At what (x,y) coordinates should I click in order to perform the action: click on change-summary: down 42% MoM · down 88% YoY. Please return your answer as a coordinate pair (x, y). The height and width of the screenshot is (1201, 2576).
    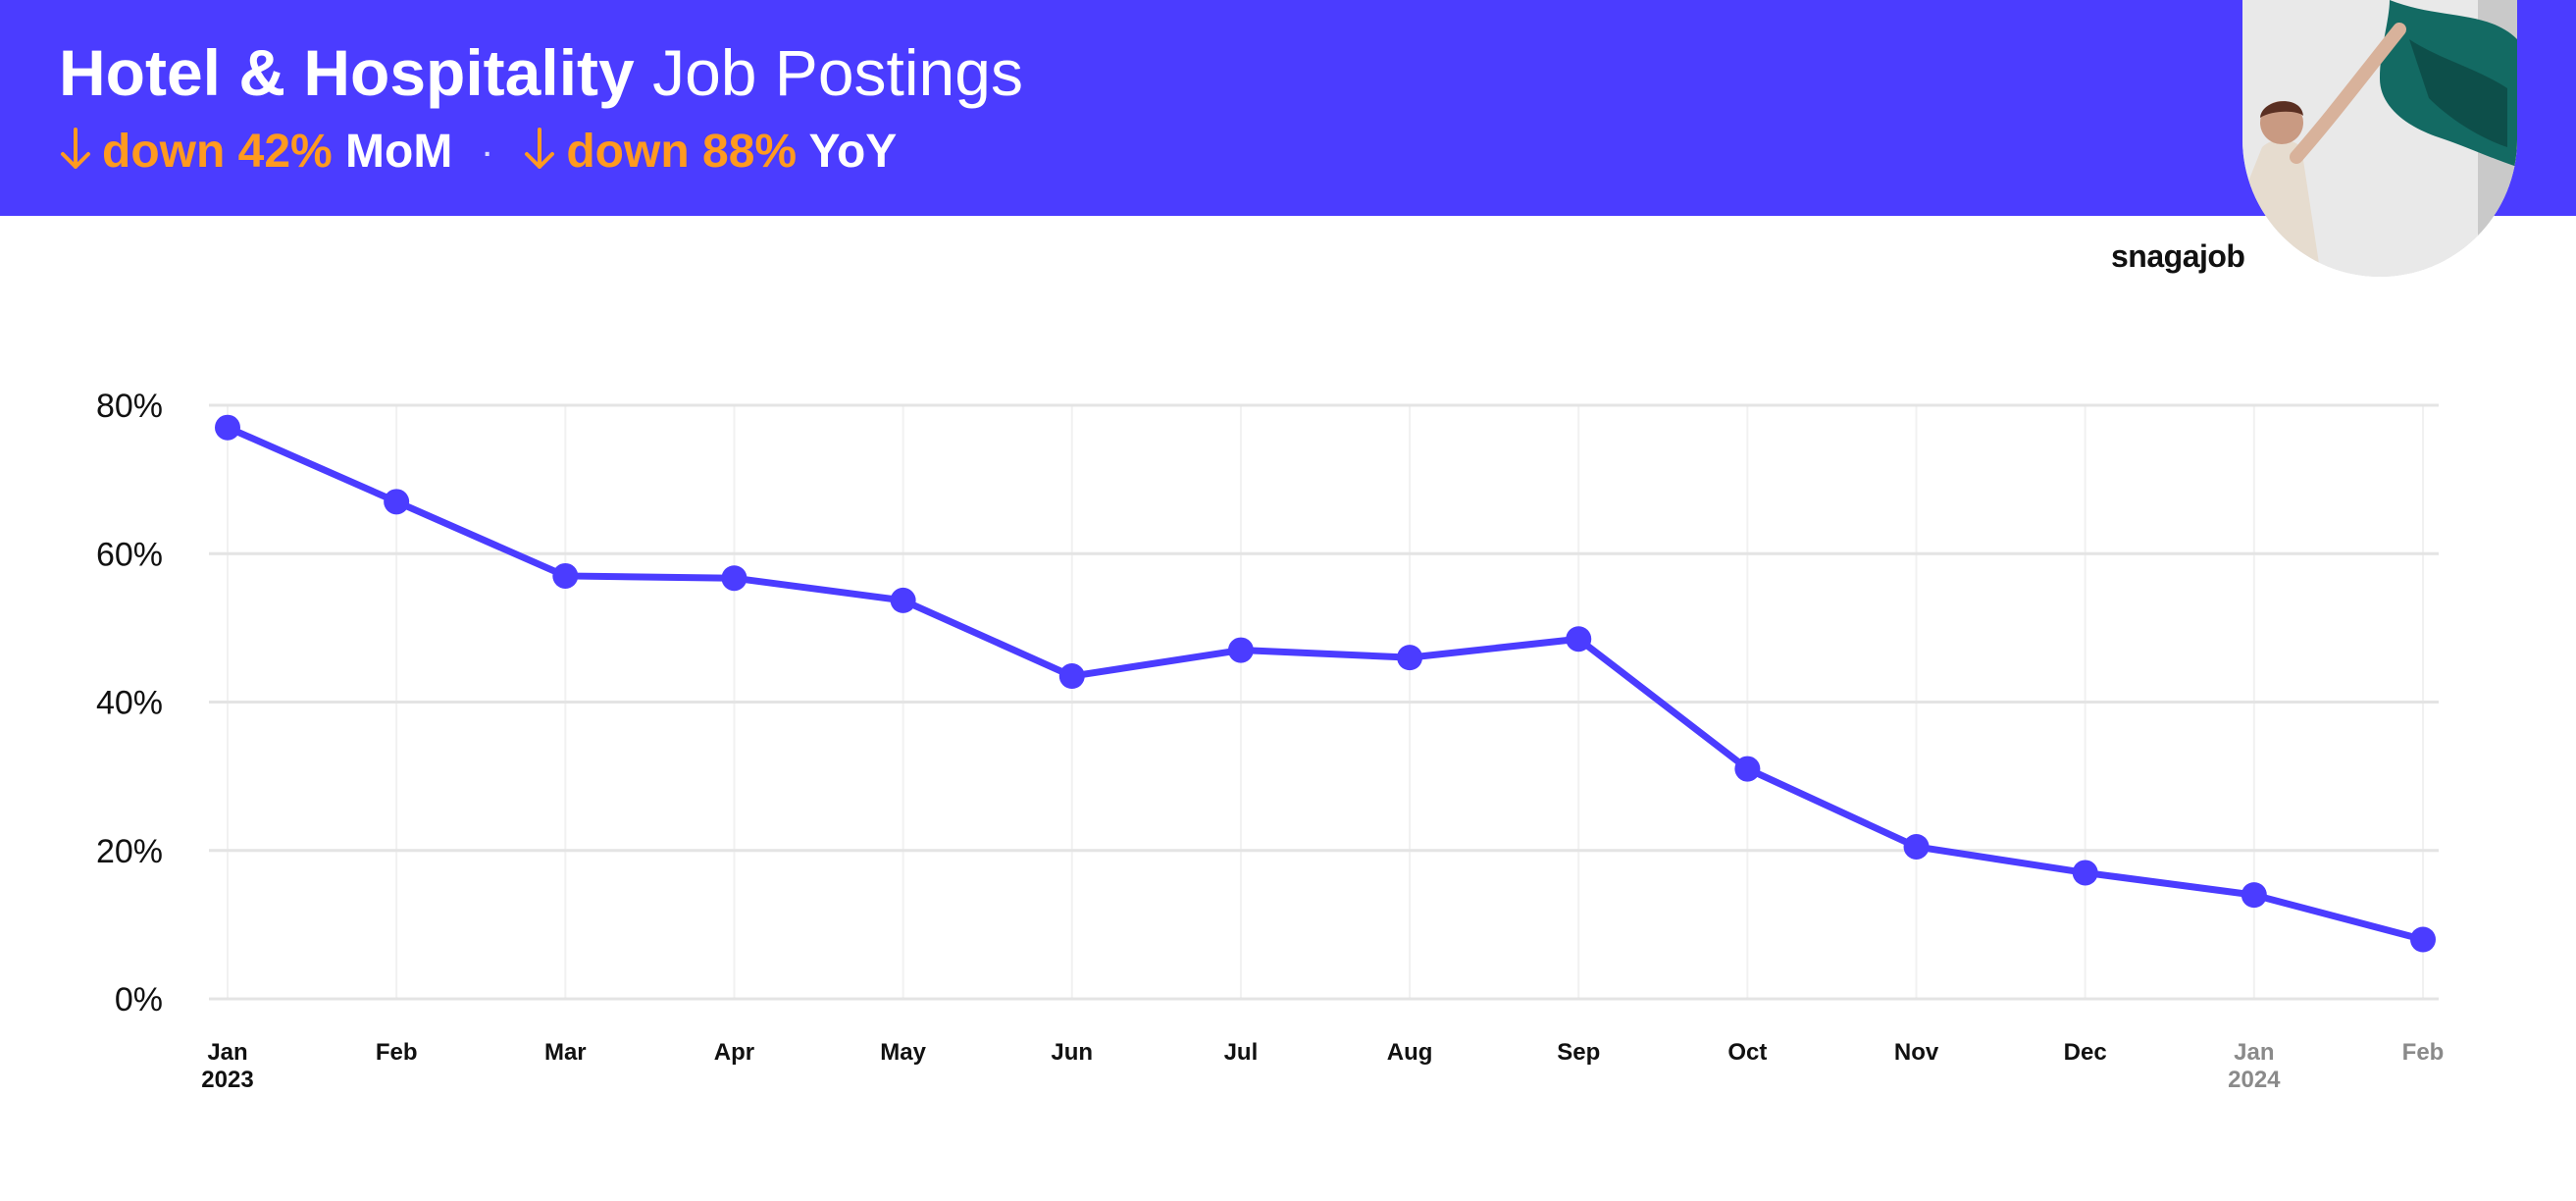
    Looking at the image, I should click on (478, 153).